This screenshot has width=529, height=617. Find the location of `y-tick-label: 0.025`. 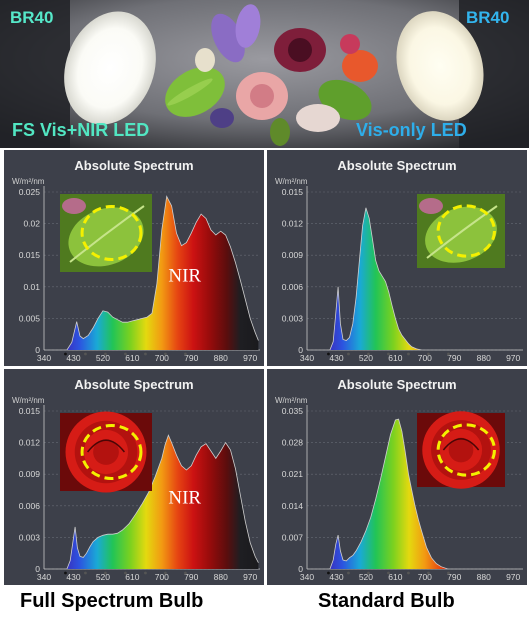

y-tick-label: 0.025 is located at coordinates (30, 192).